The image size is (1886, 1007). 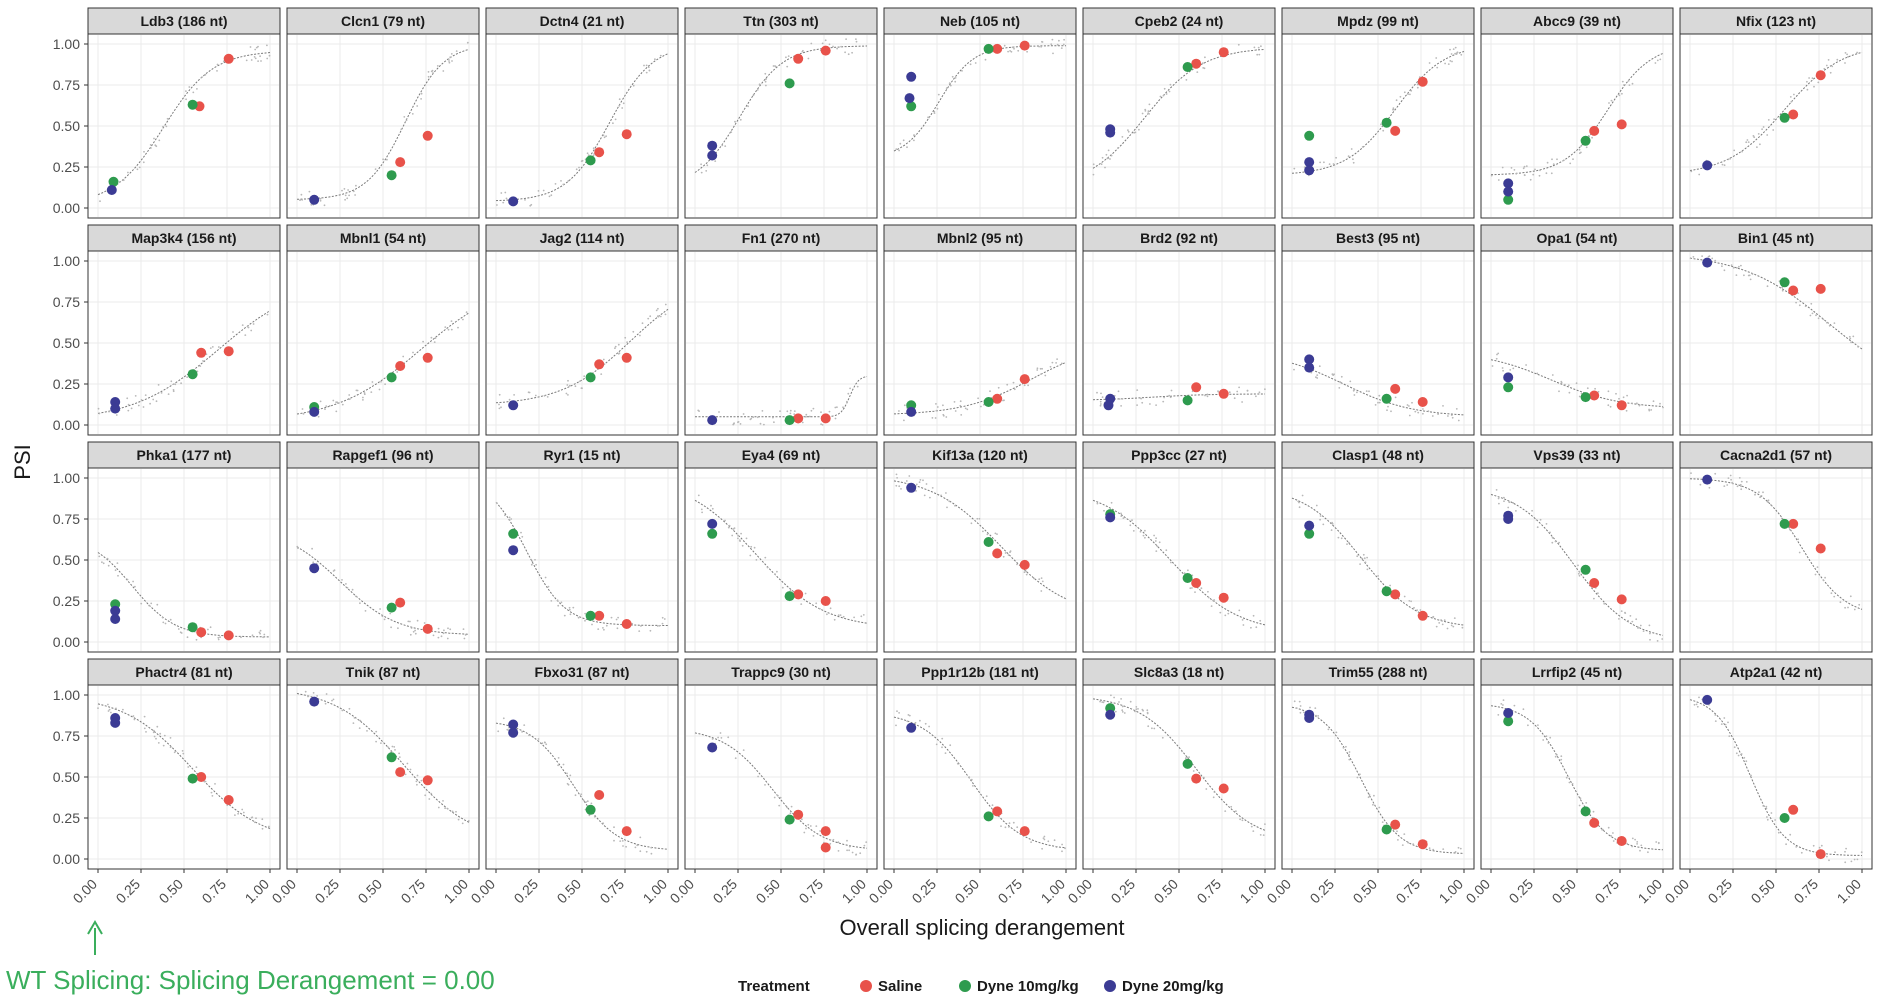 I want to click on panel-title: Lrrfip2 (45 nt), so click(x=1577, y=672).